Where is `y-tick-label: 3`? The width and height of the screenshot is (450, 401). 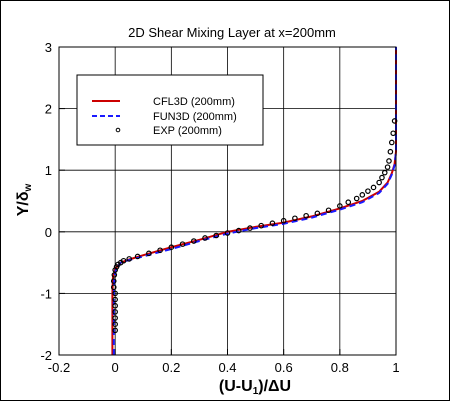
y-tick-label: 3 is located at coordinates (48, 47).